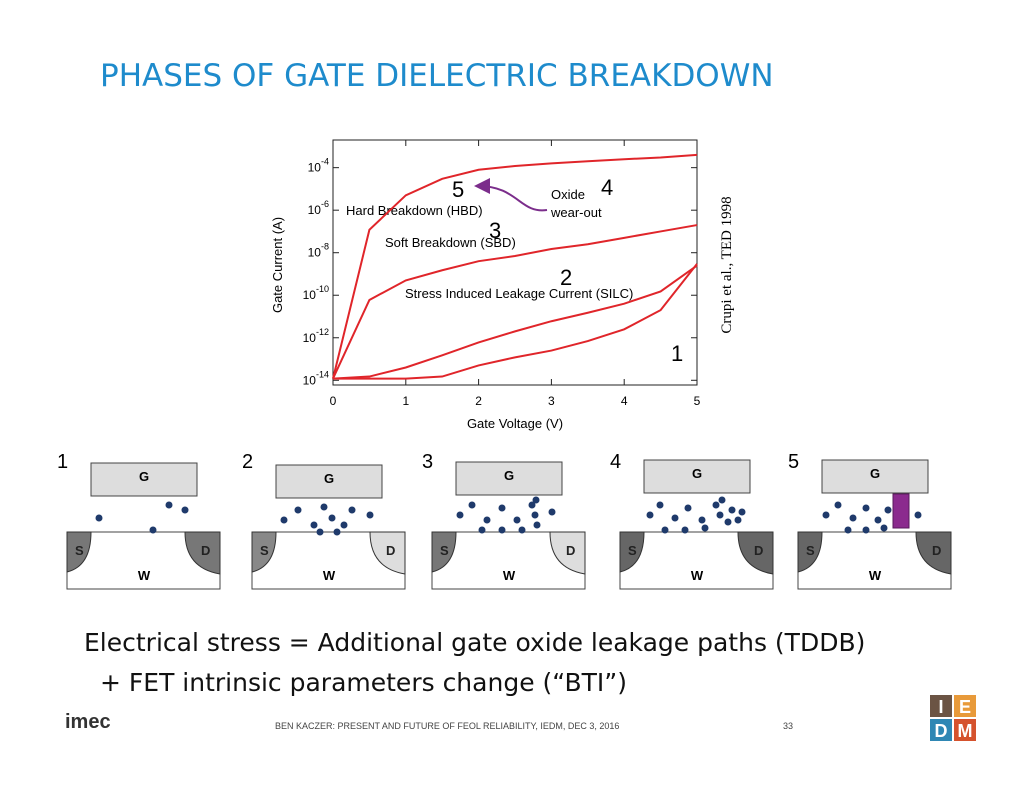 The height and width of the screenshot is (791, 1024). What do you see at coordinates (677, 353) in the screenshot?
I see `phase-number: 1` at bounding box center [677, 353].